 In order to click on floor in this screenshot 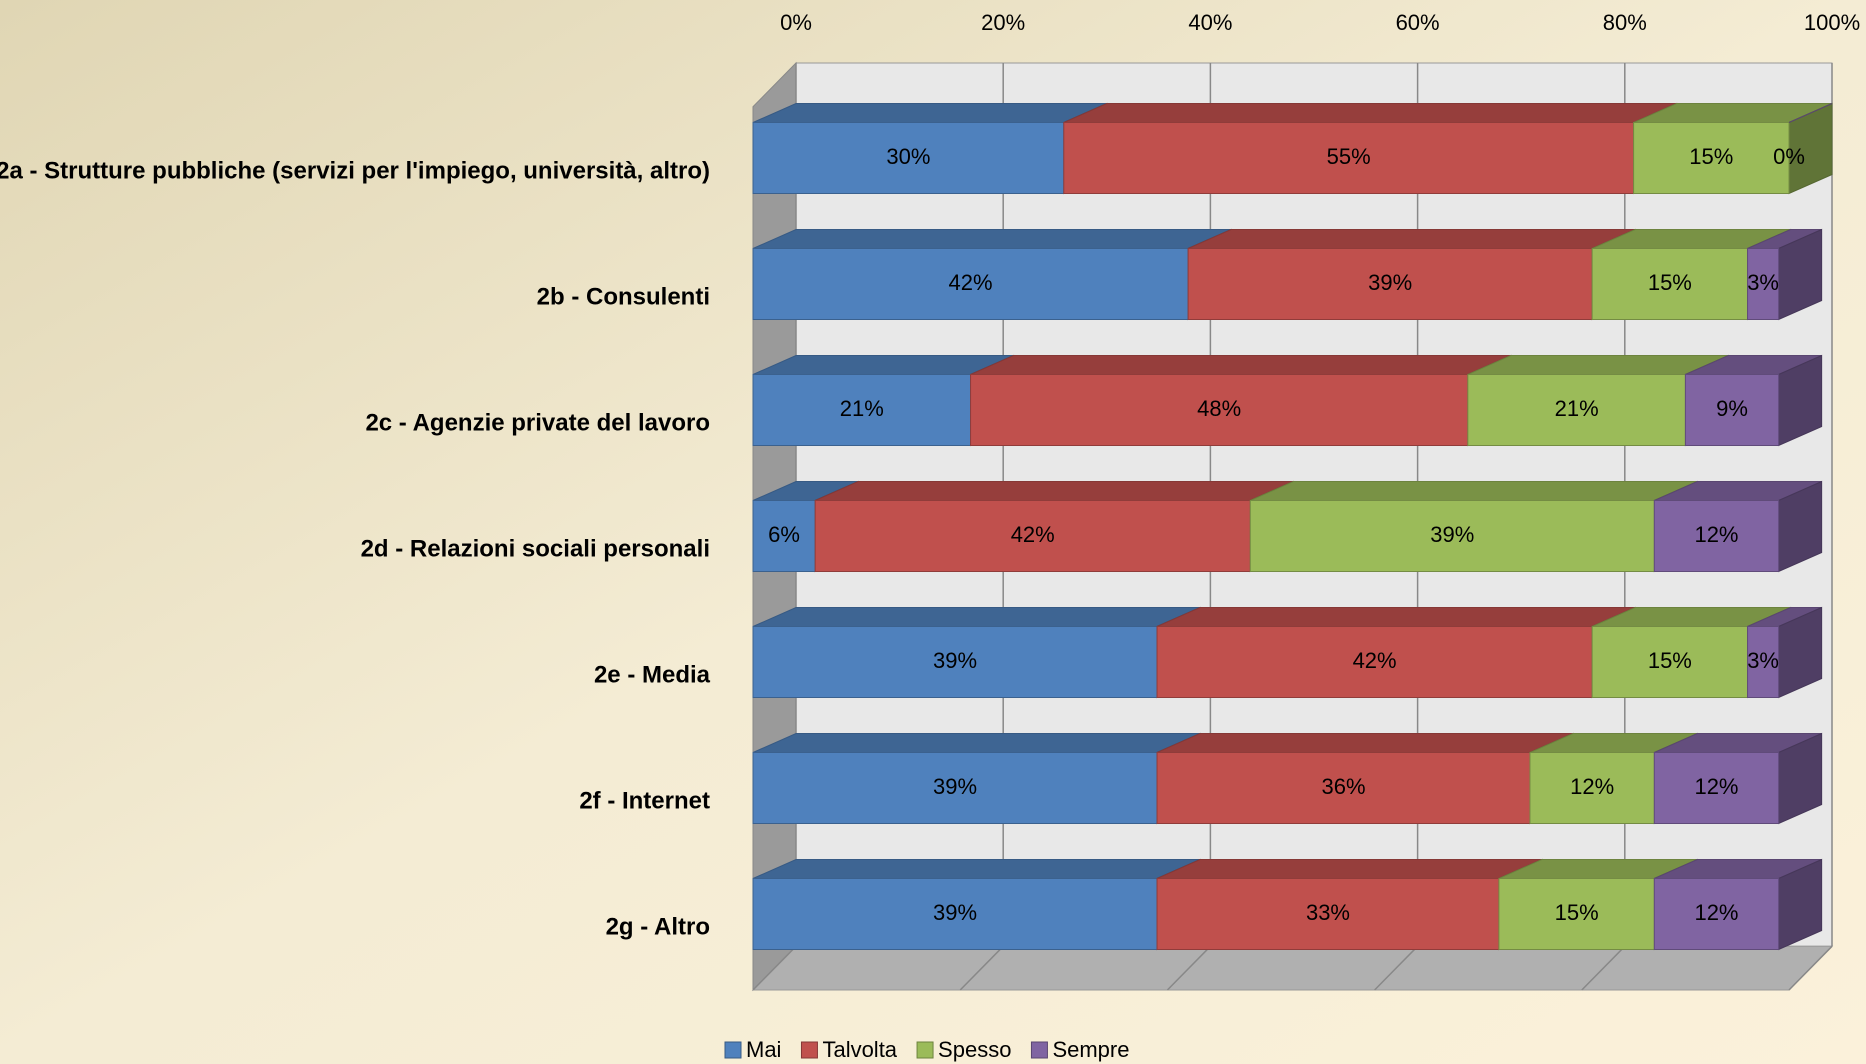, I will do `click(1292, 968)`.